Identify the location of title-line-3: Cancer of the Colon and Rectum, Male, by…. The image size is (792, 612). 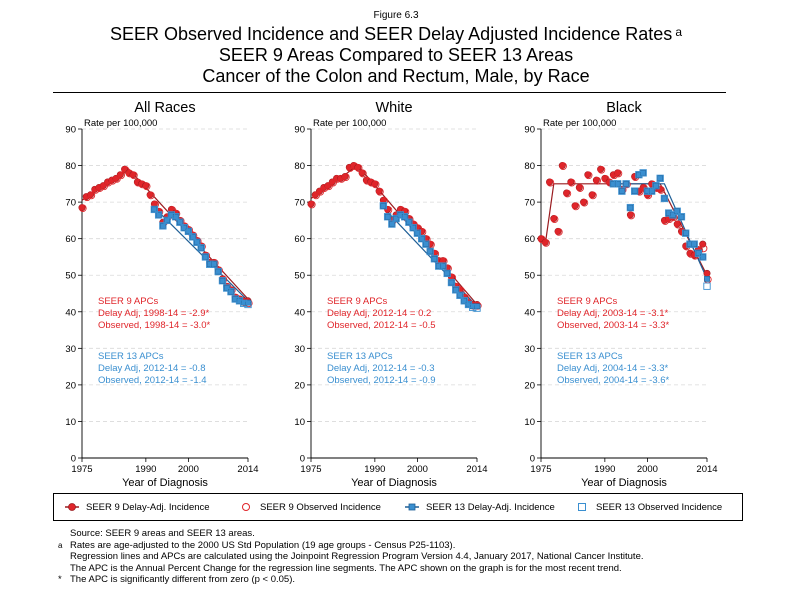
(396, 76).